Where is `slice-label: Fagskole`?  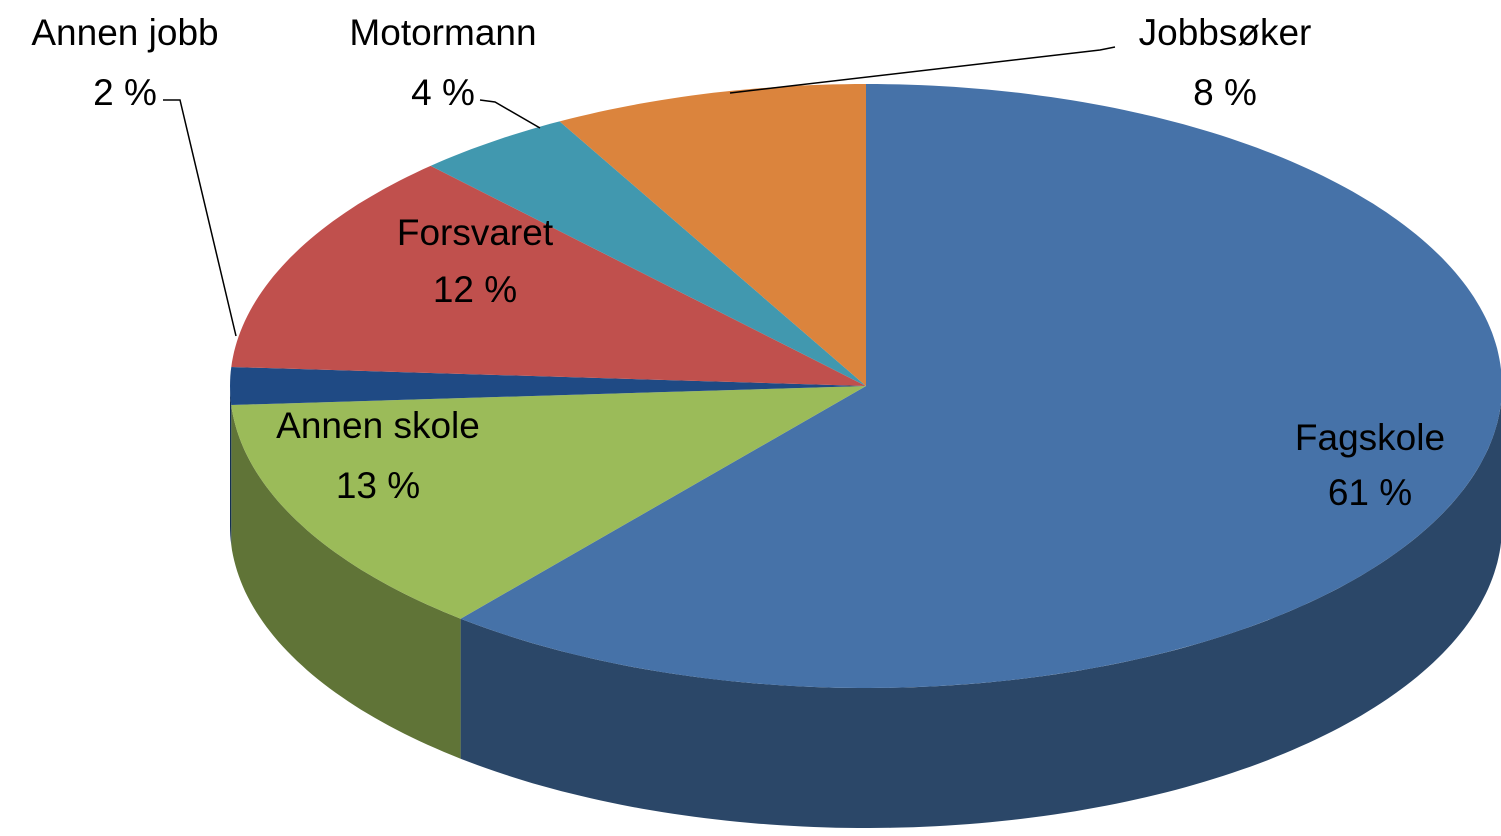
slice-label: Fagskole is located at coordinates (1370, 437).